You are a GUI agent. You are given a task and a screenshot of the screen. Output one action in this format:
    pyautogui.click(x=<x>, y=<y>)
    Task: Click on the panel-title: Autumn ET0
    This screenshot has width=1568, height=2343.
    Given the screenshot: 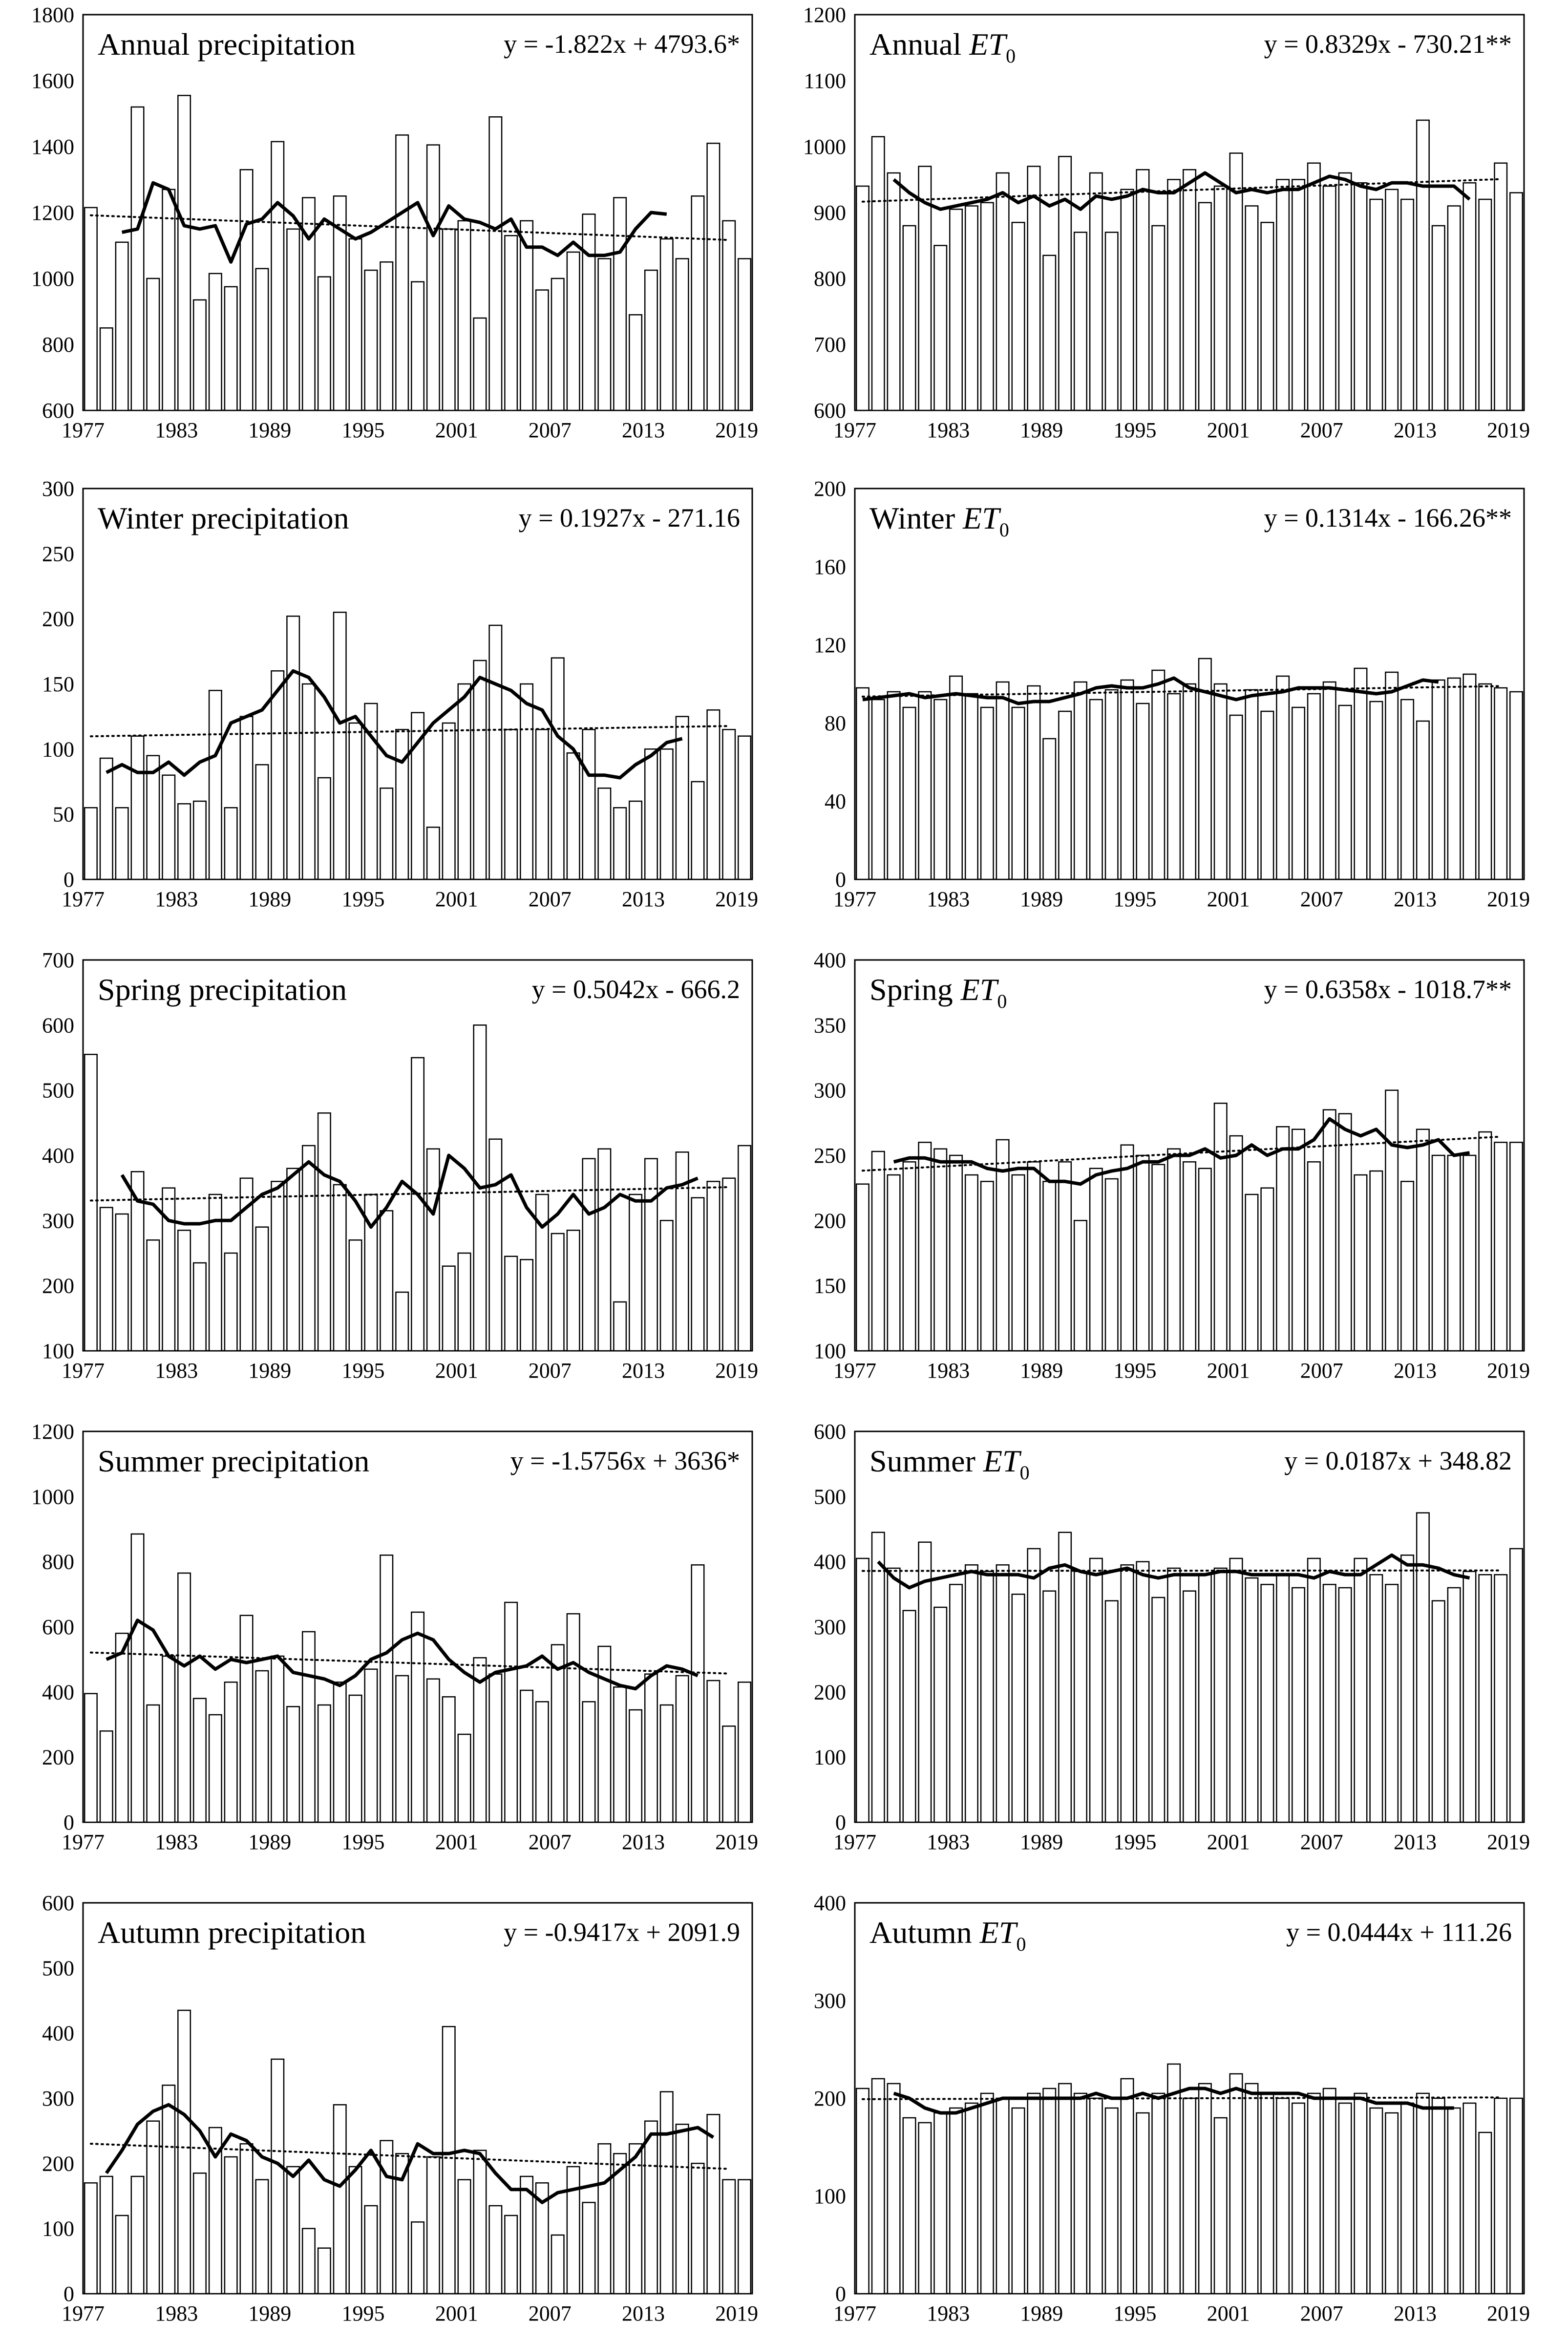 What is the action you would take?
    pyautogui.click(x=947, y=1935)
    